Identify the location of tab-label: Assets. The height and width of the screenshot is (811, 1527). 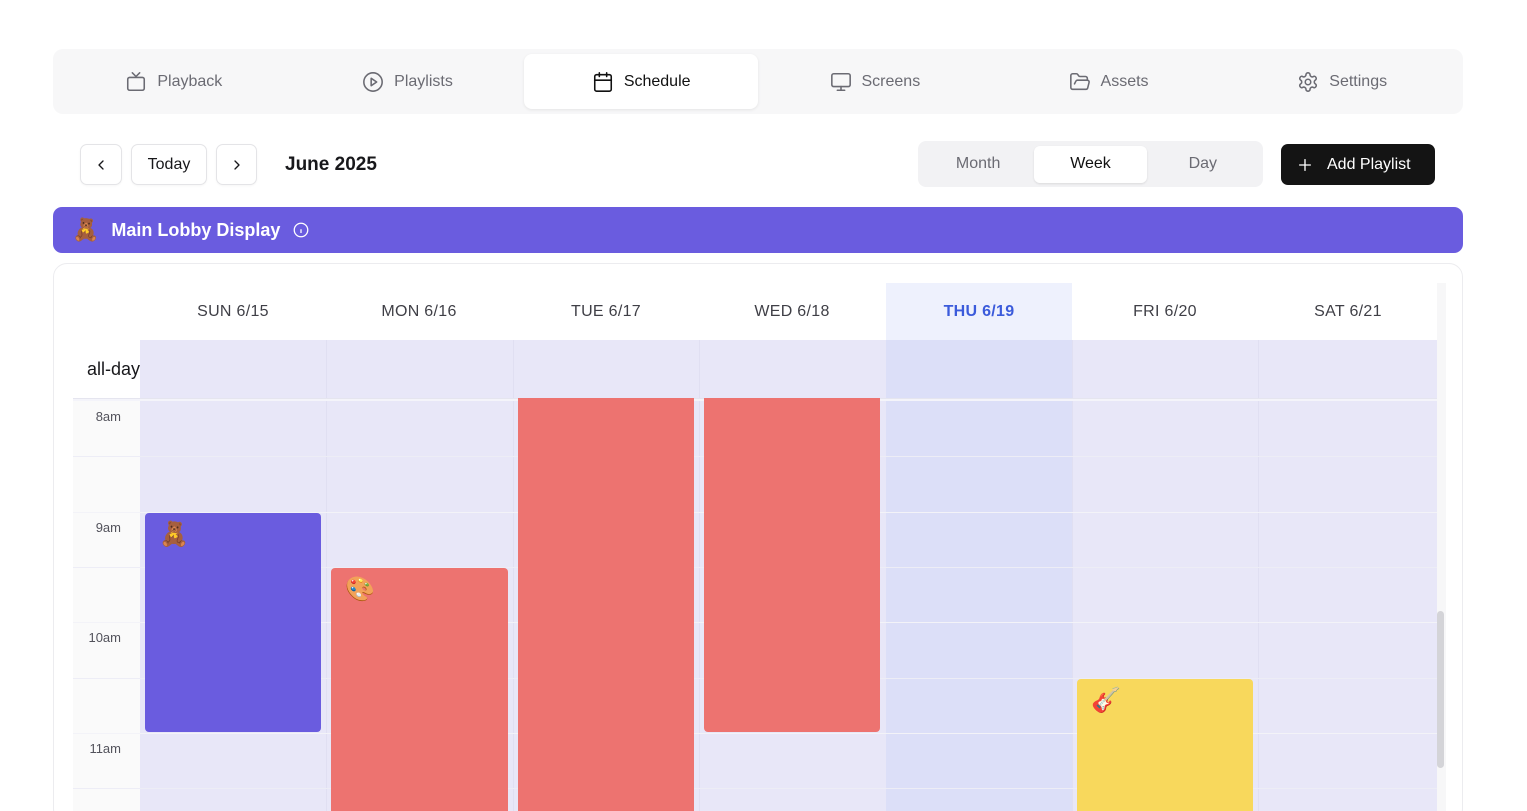
(1124, 81).